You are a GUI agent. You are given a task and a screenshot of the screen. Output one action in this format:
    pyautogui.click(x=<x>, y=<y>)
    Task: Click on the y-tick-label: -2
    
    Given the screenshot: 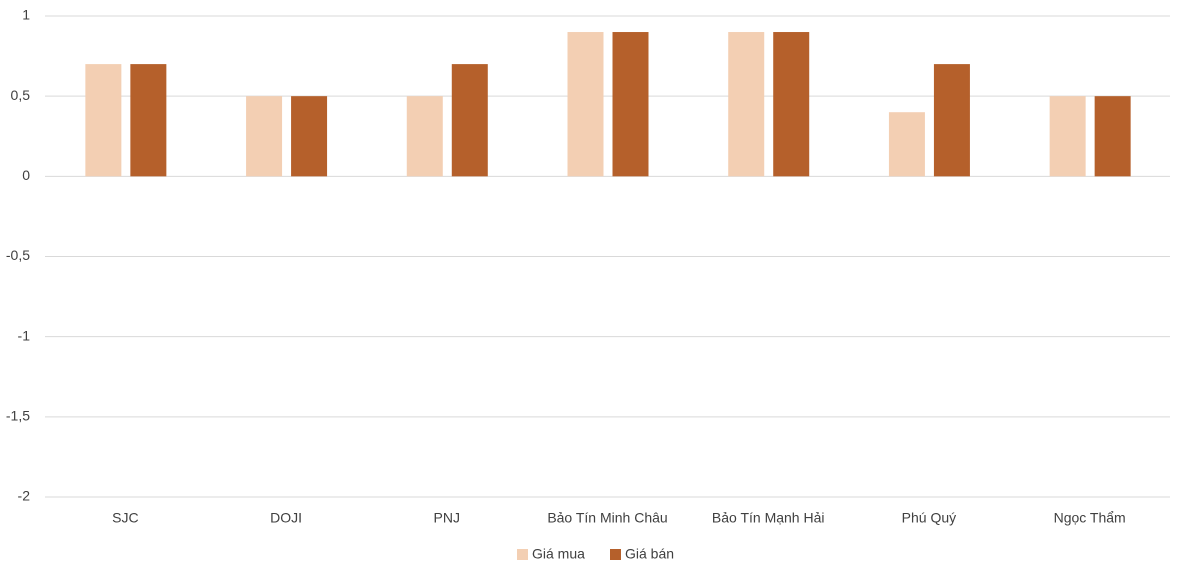 What is the action you would take?
    pyautogui.click(x=24, y=496)
    